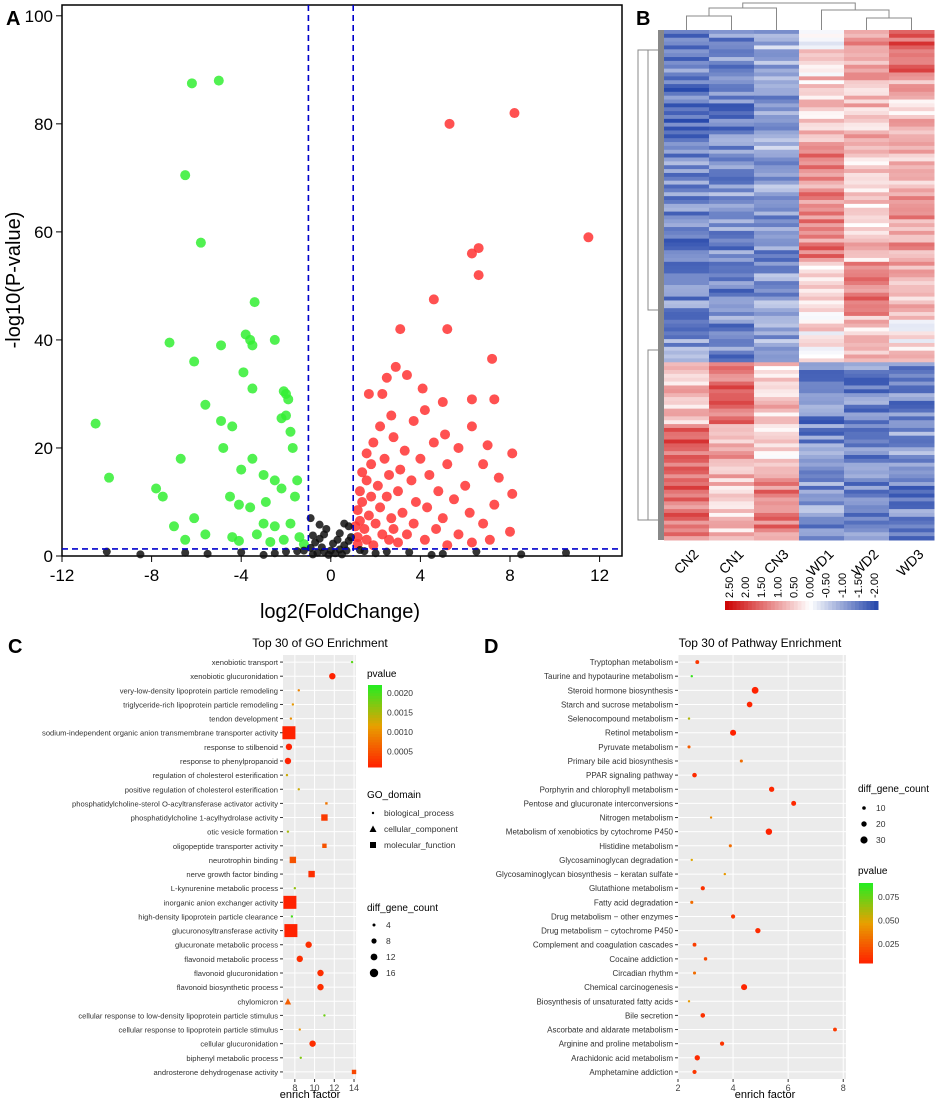  What do you see at coordinates (881, 808) in the screenshot?
I see `legend-label: 10` at bounding box center [881, 808].